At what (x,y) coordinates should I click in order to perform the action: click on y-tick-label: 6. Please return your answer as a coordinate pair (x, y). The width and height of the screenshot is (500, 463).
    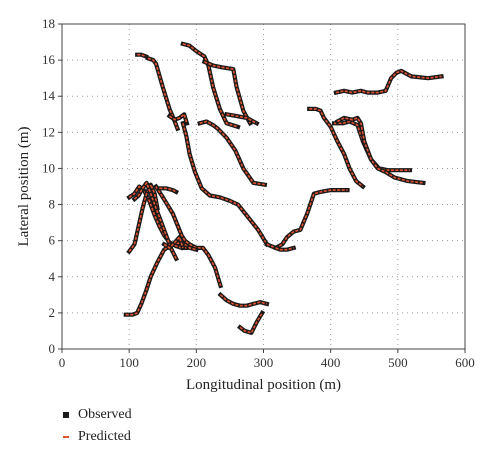
    Looking at the image, I should click on (52, 240).